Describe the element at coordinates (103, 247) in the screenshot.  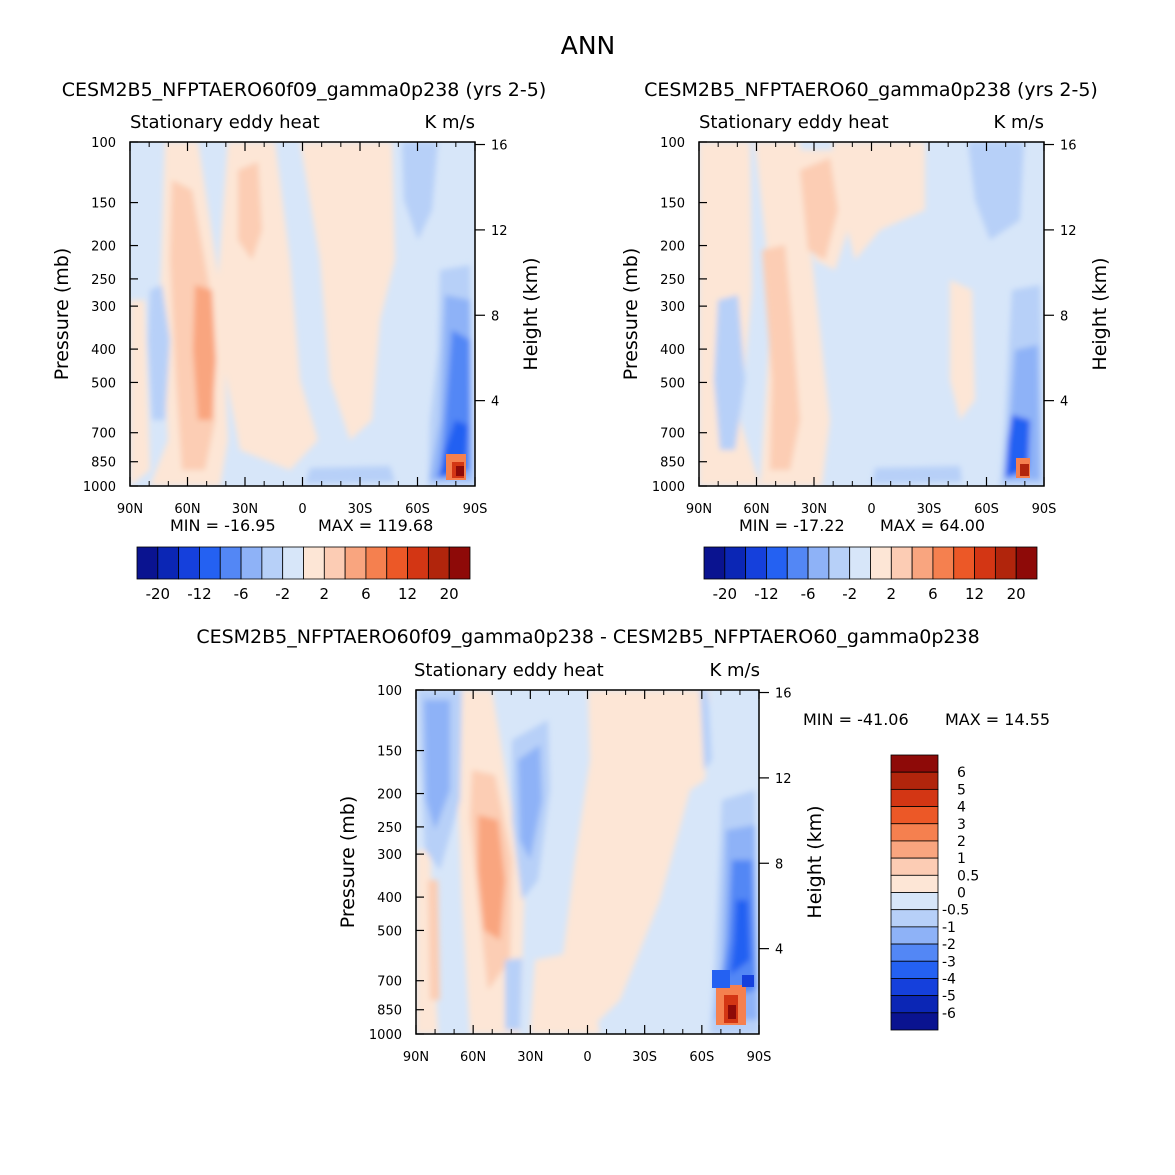
I see `pressure-tick-label: 200` at that location.